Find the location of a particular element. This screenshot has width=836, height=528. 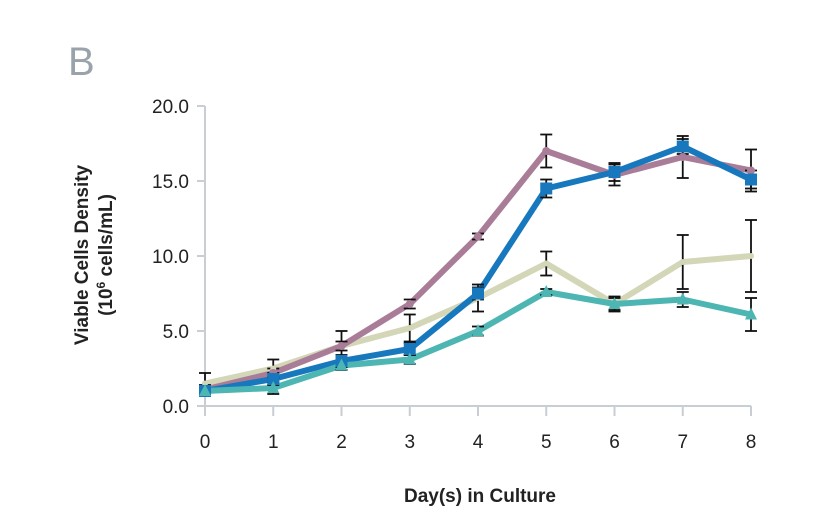

y-tick-label: 20.0 is located at coordinates (170, 107).